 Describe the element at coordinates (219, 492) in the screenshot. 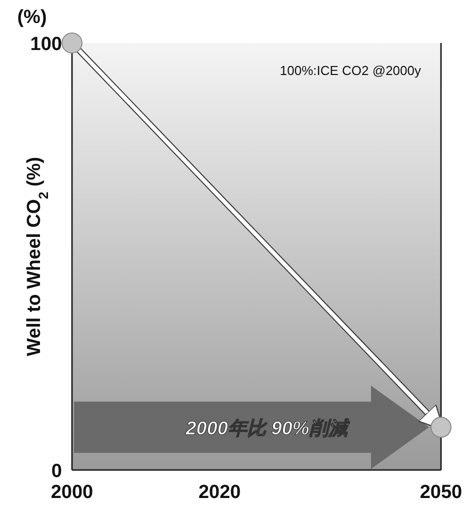

I see `x-tick-label: 2020` at that location.